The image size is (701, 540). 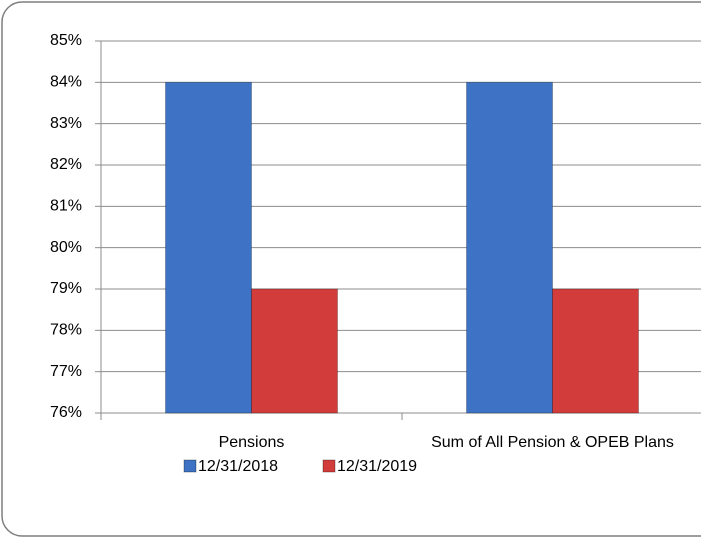 What do you see at coordinates (66, 412) in the screenshot?
I see `y-tick-label: 76%` at bounding box center [66, 412].